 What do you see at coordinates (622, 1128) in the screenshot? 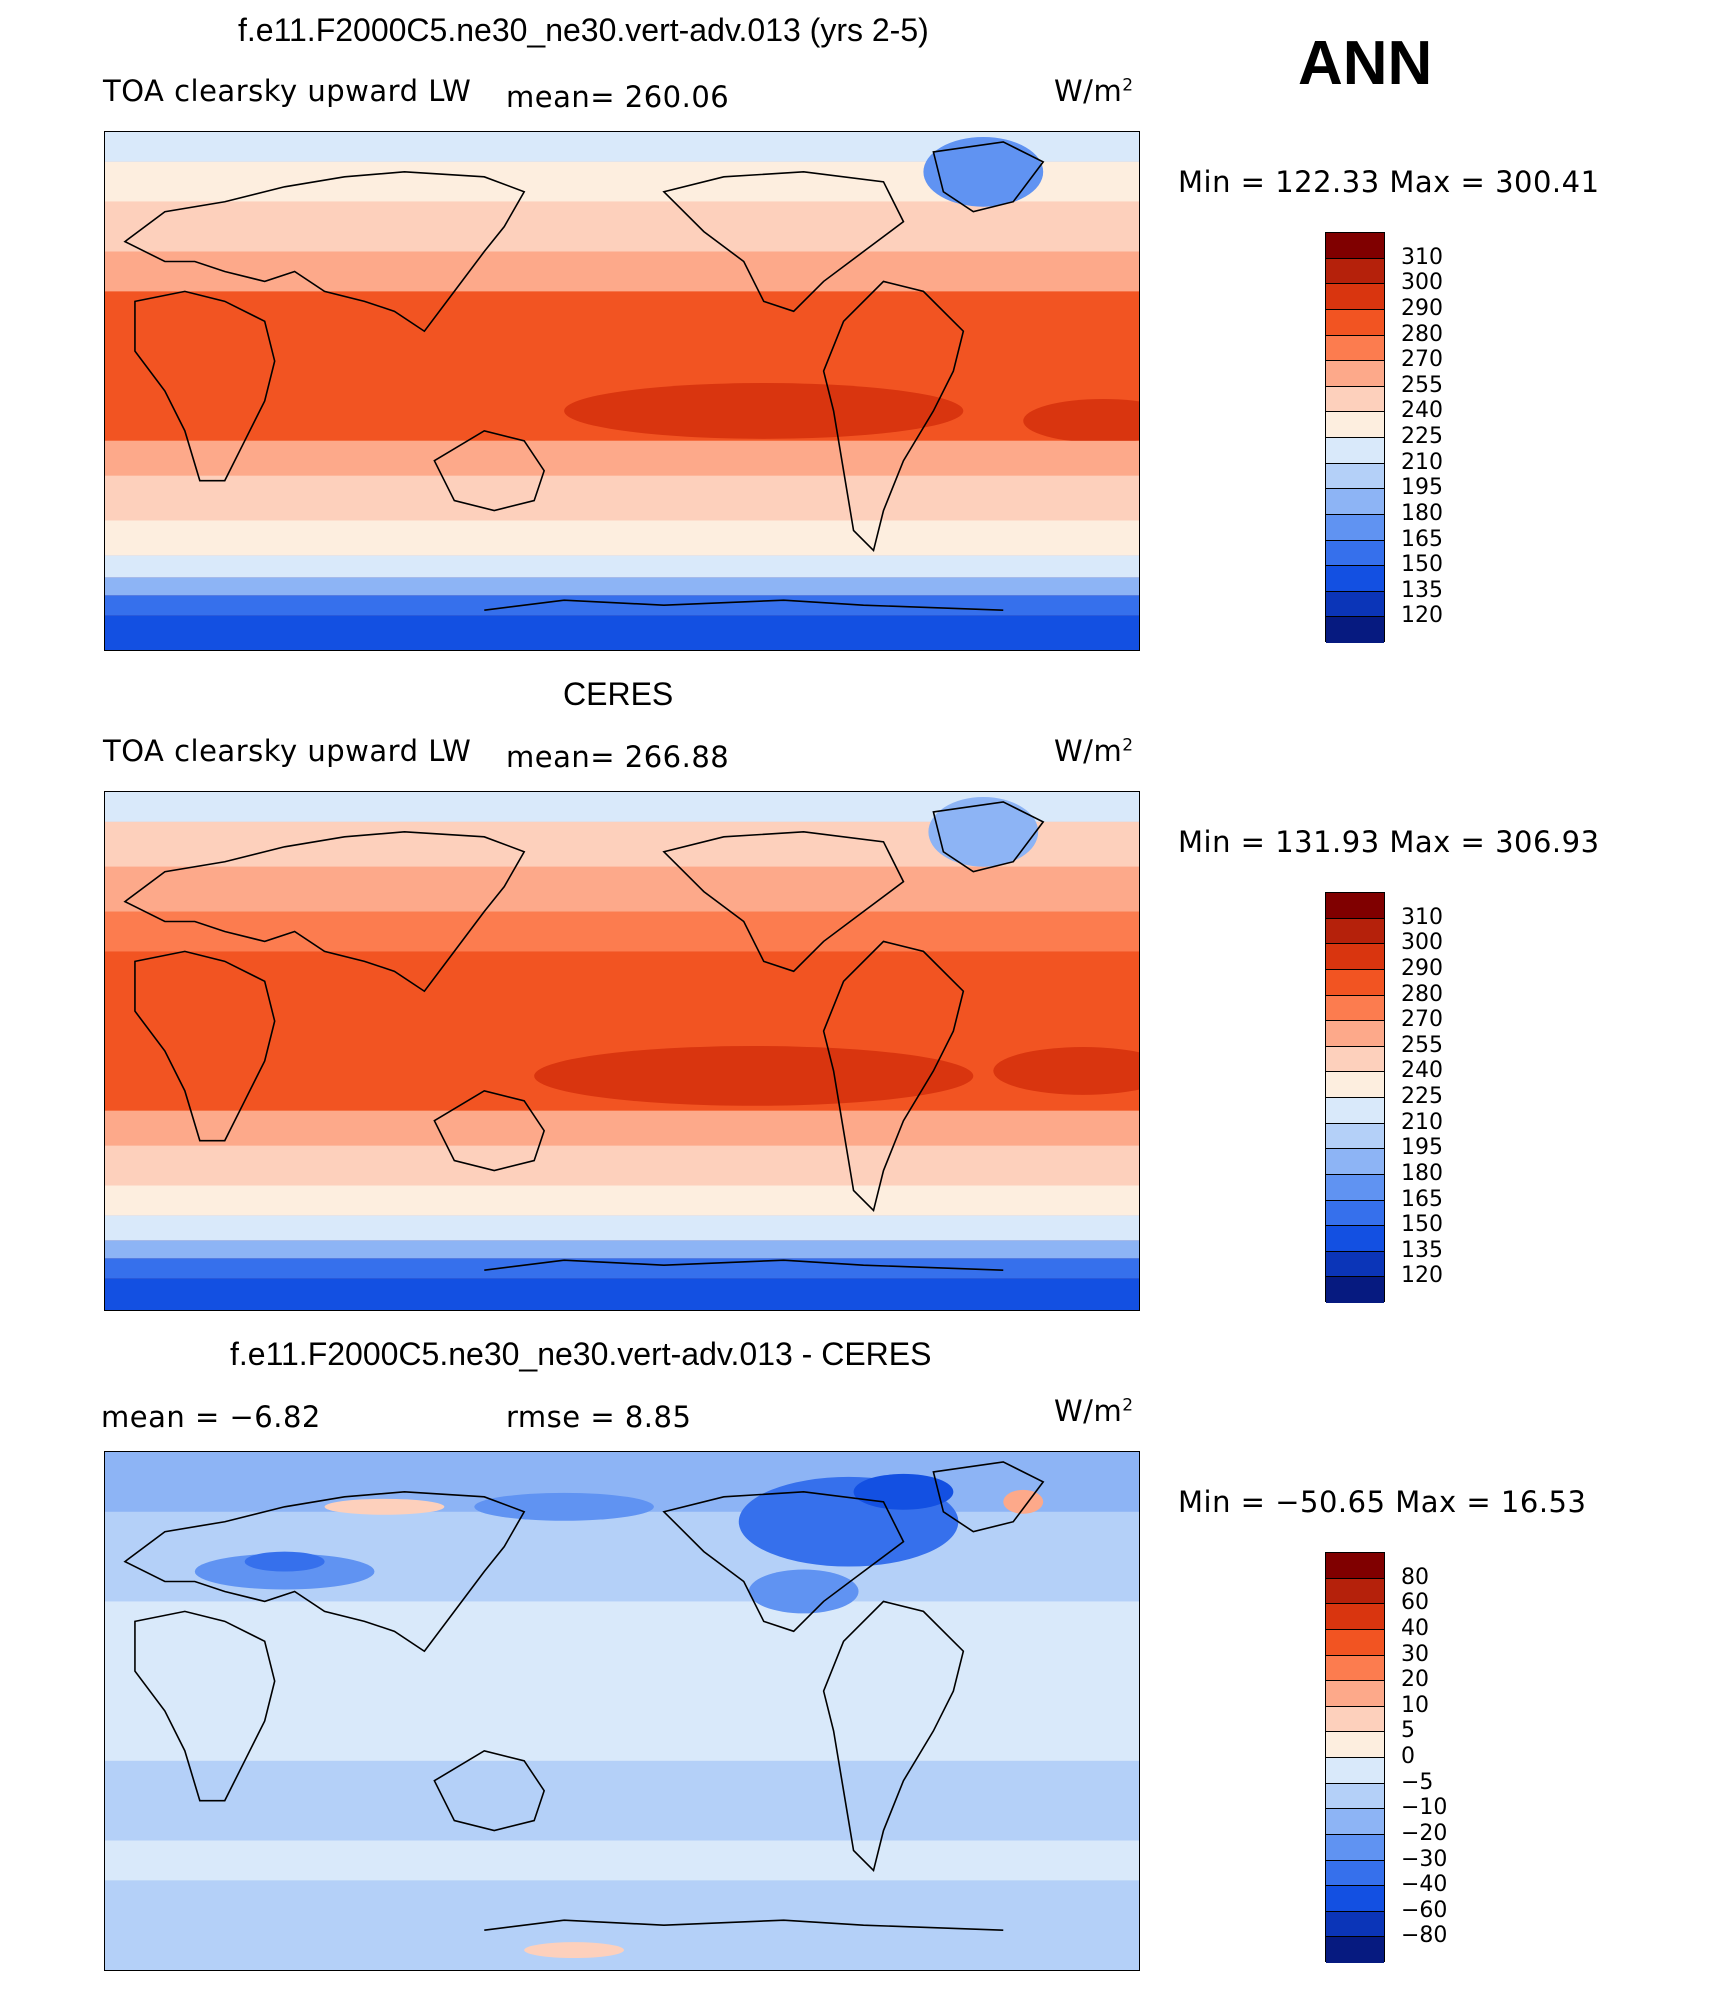
I see `map-band-south-sub` at bounding box center [622, 1128].